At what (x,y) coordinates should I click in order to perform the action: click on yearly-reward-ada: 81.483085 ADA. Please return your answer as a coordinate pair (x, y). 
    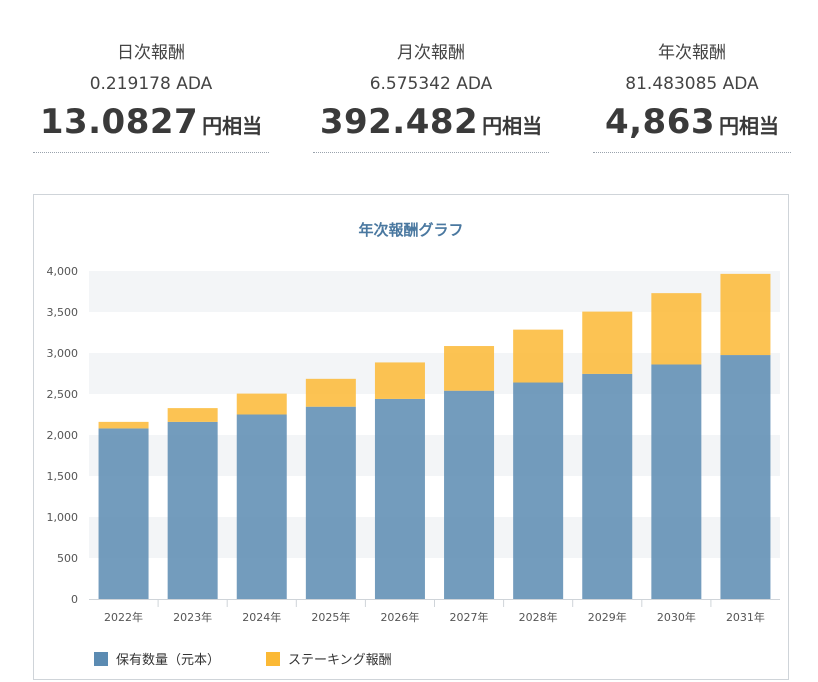
    Looking at the image, I should click on (692, 84).